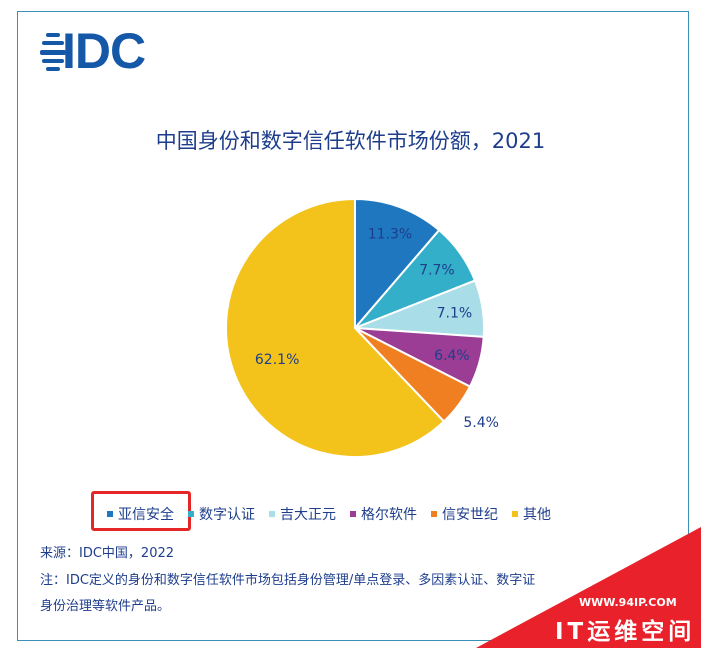 Image resolution: width=701 pixels, height=648 pixels. What do you see at coordinates (227, 515) in the screenshot?
I see `legend-label: 数字认证` at bounding box center [227, 515].